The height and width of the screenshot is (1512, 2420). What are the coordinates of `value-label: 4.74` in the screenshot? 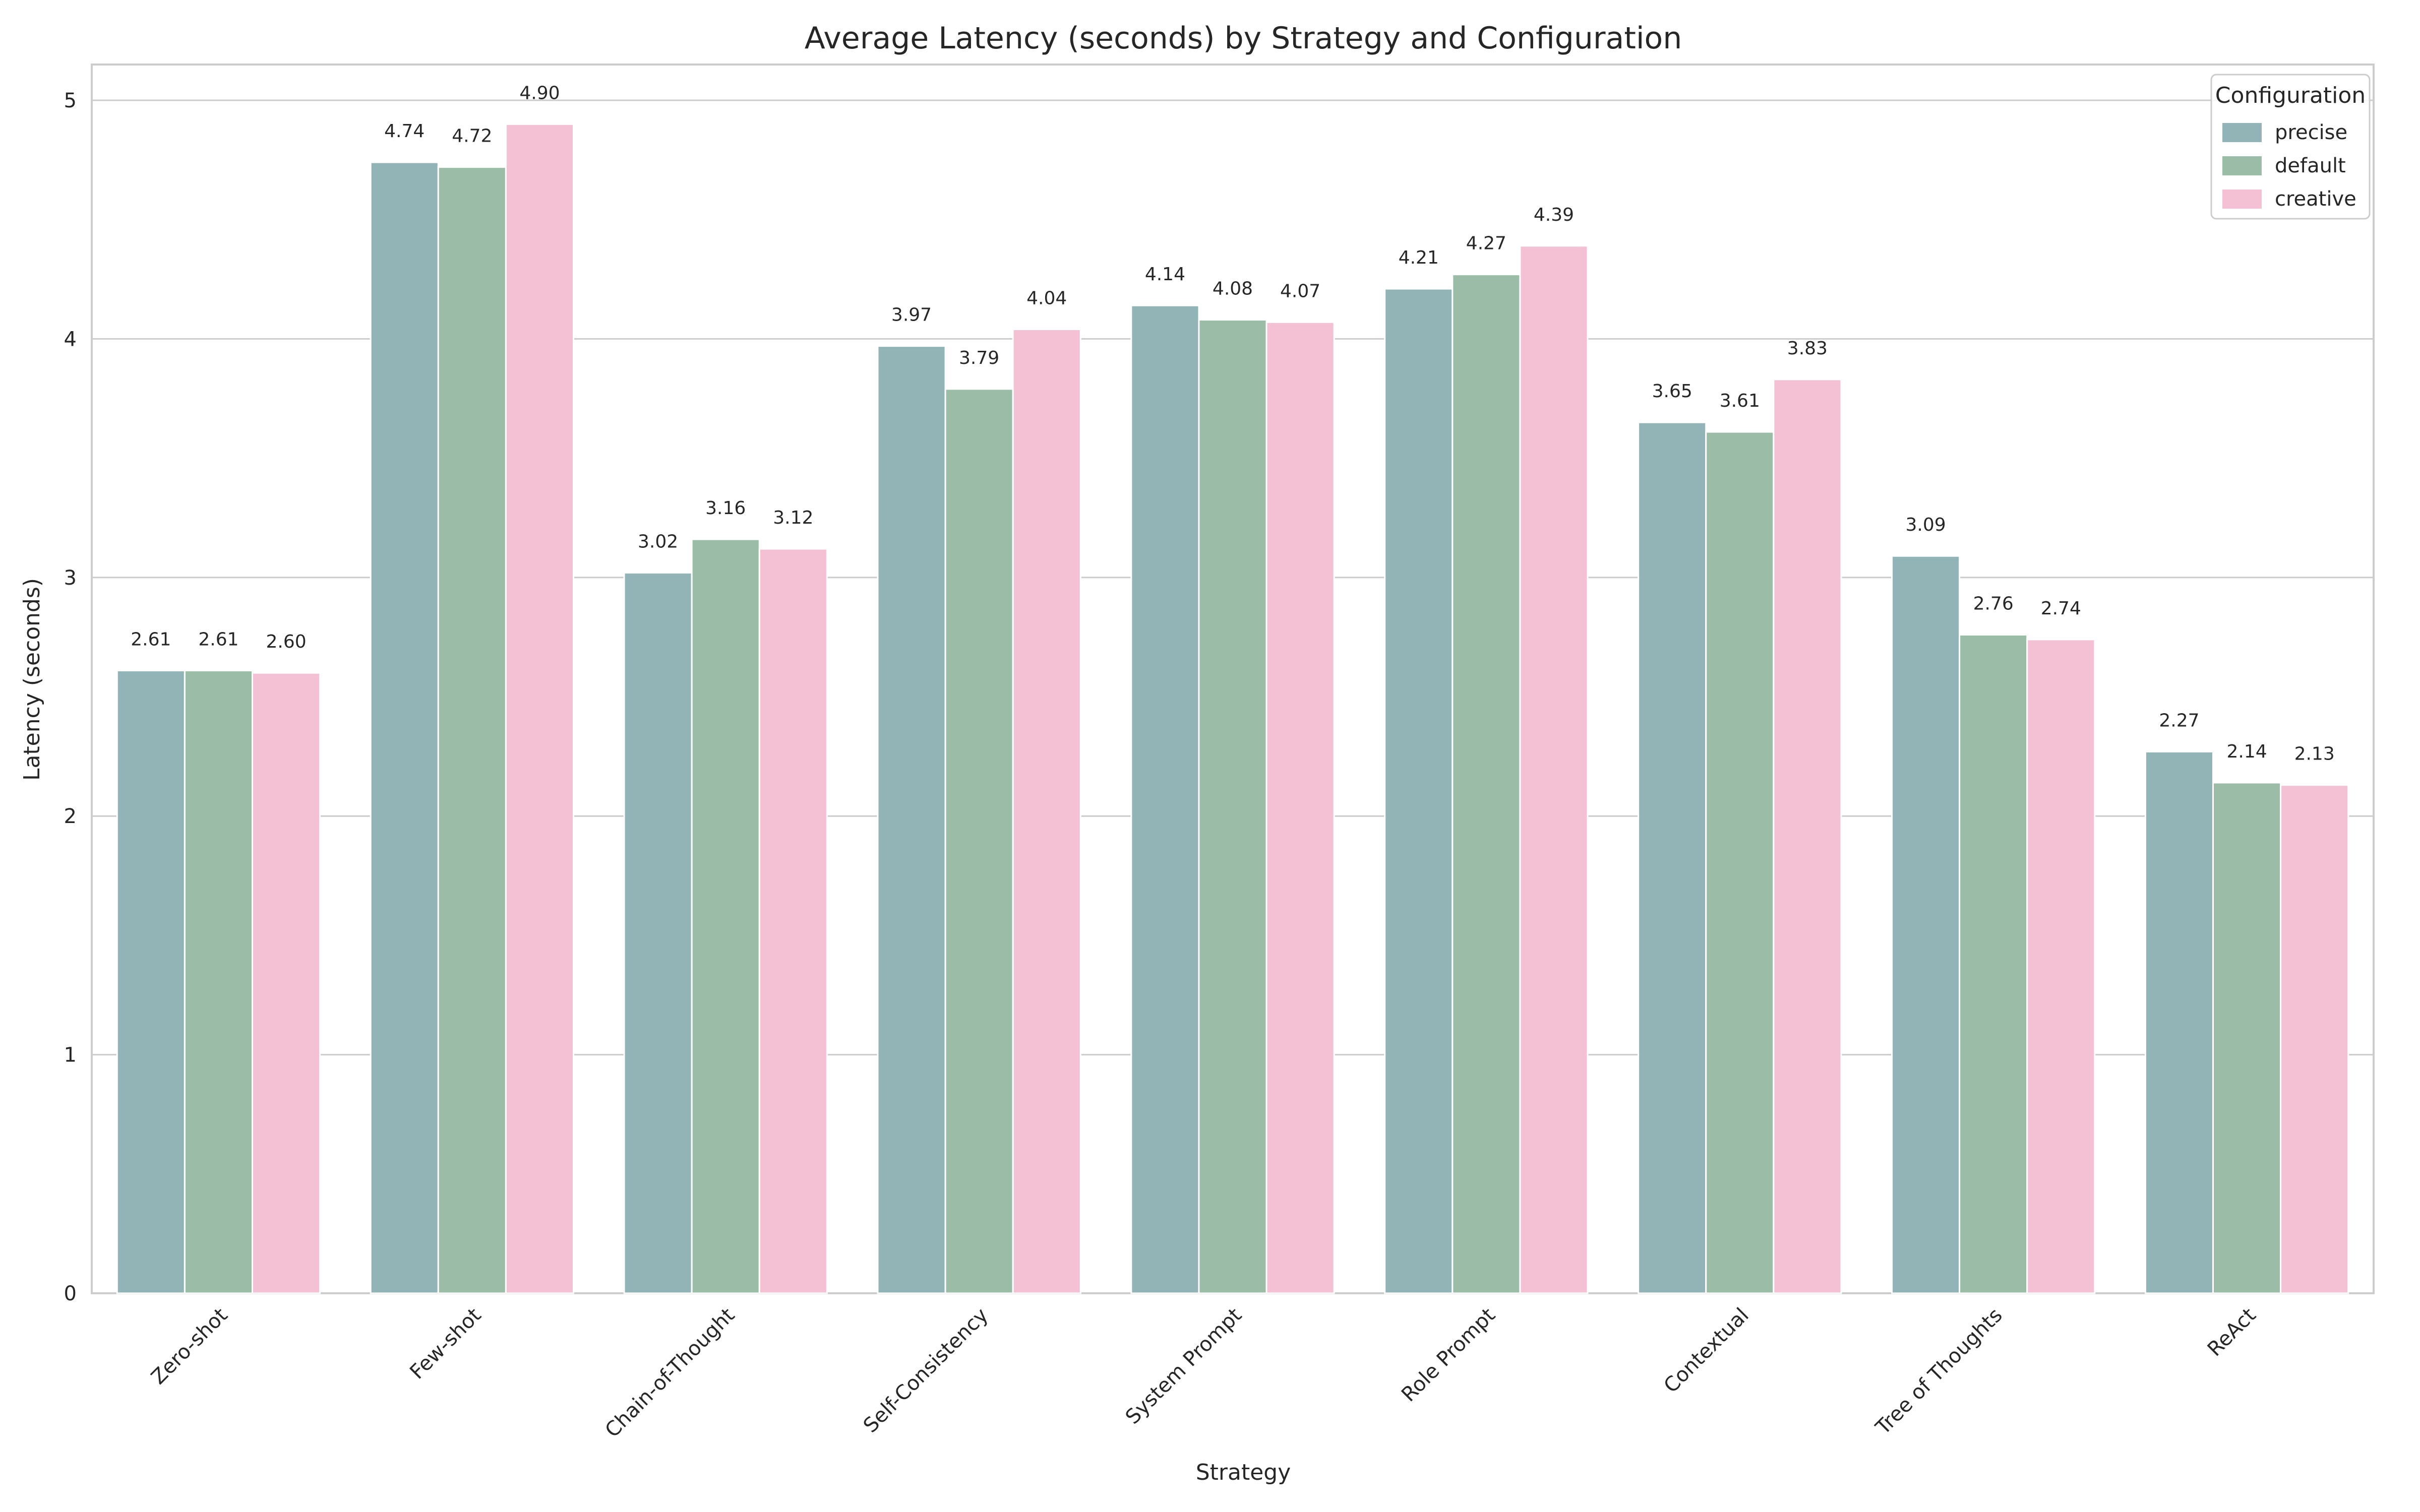 It's located at (404, 131).